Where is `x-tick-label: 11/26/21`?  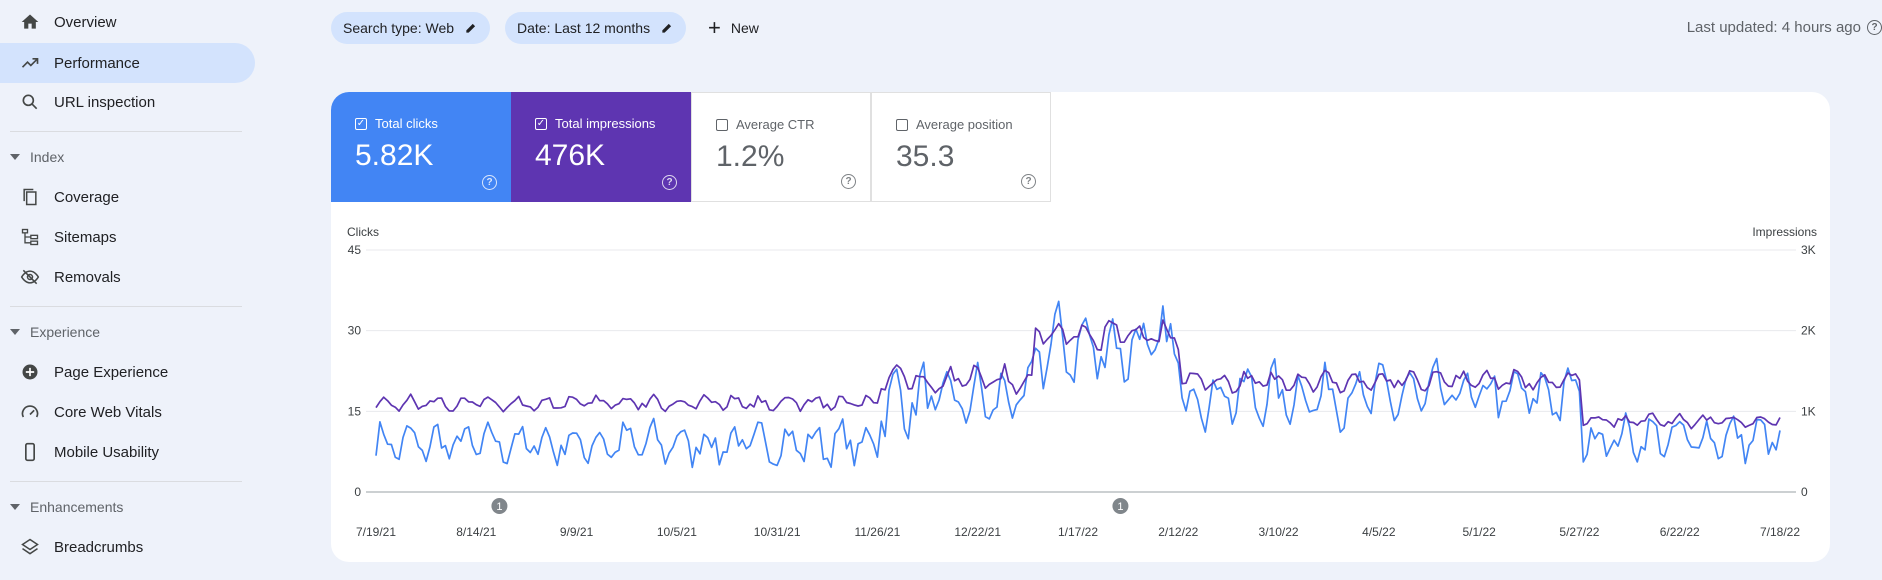 x-tick-label: 11/26/21 is located at coordinates (878, 532).